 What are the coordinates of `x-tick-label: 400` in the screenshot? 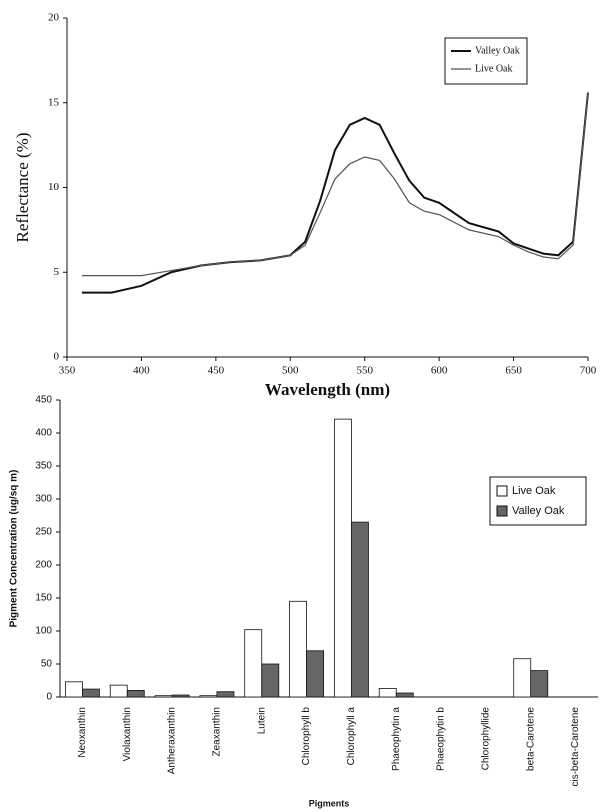 It's located at (141, 371).